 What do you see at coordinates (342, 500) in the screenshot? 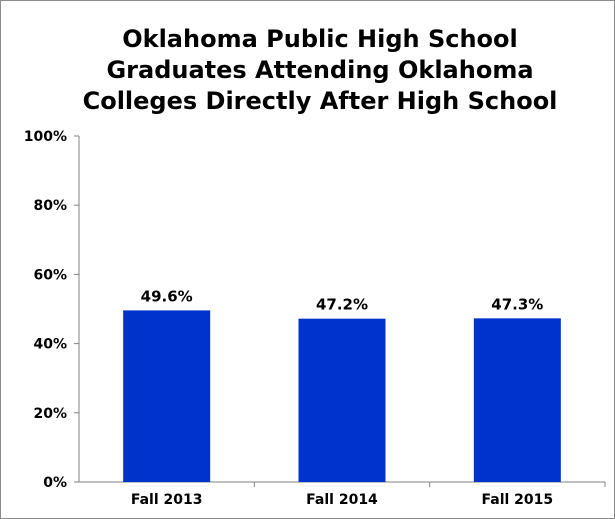
I see `x-tick-label: Fall 2014` at bounding box center [342, 500].